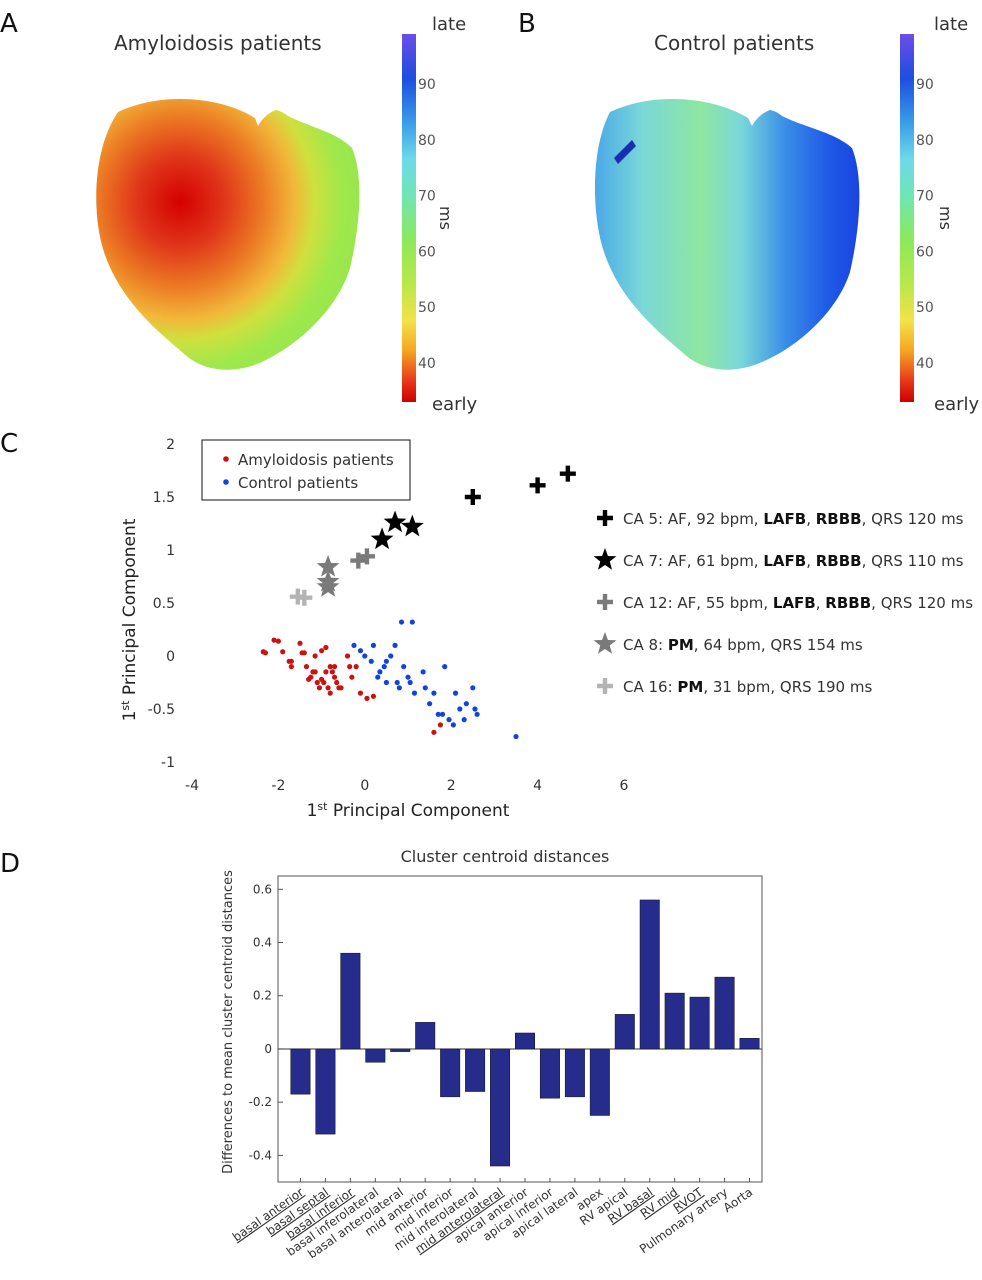 This screenshot has height=1280, width=982. I want to click on case-legend-label: CA 7: AF, 61 bpm, LAFB, RBBB, QRS 110 ms, so click(793, 561).